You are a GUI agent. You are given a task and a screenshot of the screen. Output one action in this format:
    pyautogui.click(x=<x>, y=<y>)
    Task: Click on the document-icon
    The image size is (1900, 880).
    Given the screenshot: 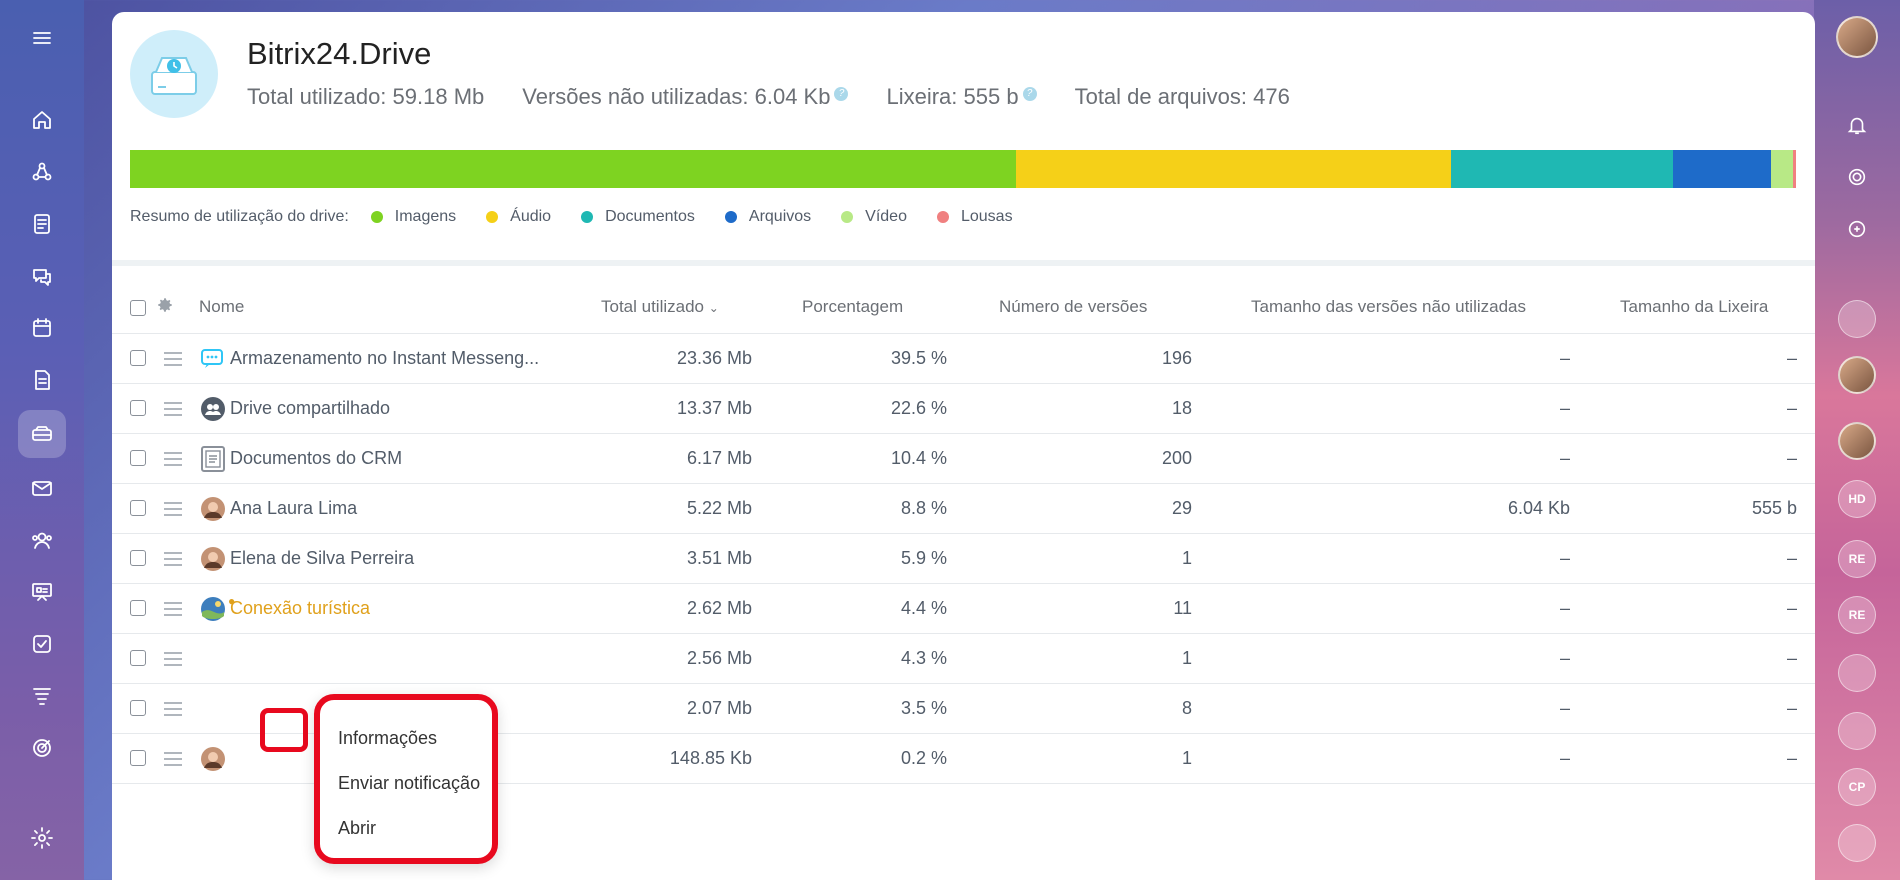 What is the action you would take?
    pyautogui.click(x=213, y=459)
    